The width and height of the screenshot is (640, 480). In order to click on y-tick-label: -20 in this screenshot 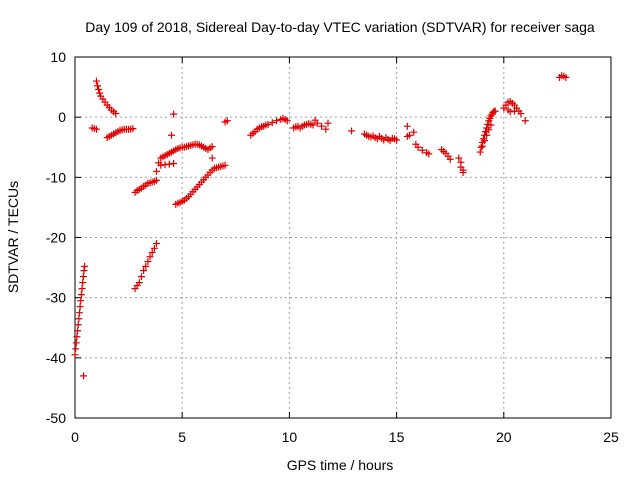, I will do `click(56, 238)`.